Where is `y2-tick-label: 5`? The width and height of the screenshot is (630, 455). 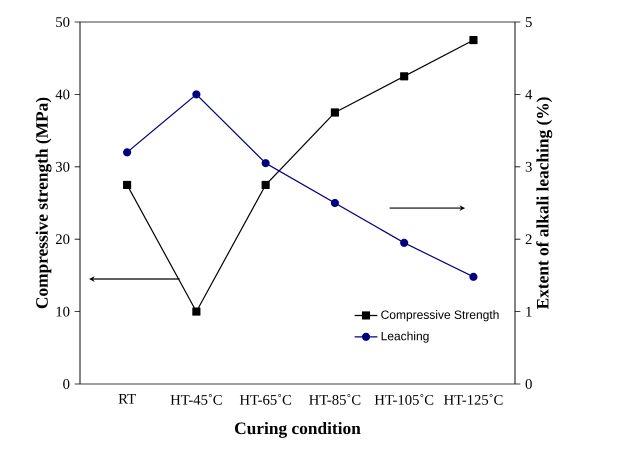 y2-tick-label: 5 is located at coordinates (529, 22).